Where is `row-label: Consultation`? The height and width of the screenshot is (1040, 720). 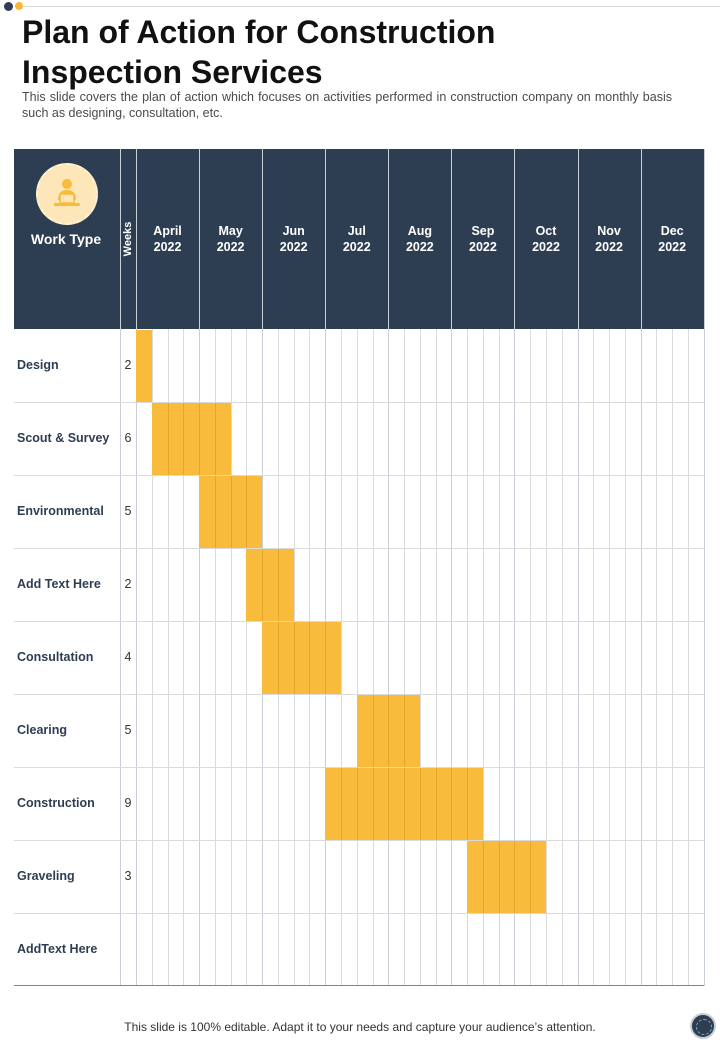
row-label: Consultation is located at coordinates (55, 657).